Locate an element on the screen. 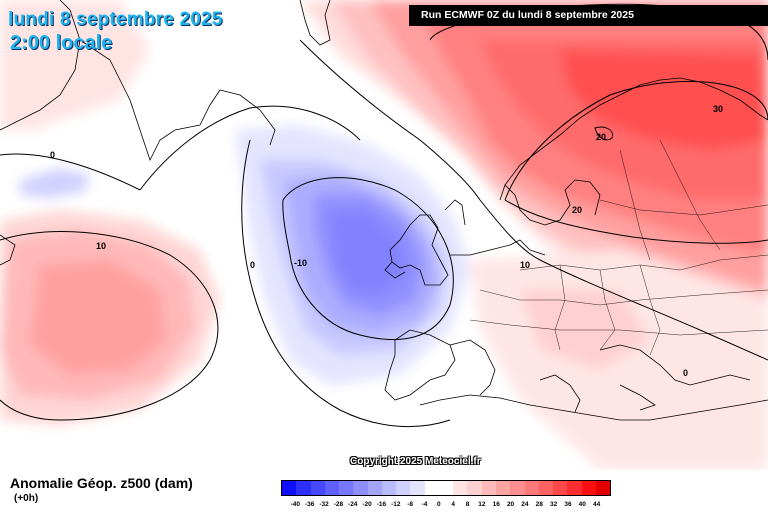  legend-label: 8 is located at coordinates (467, 504).